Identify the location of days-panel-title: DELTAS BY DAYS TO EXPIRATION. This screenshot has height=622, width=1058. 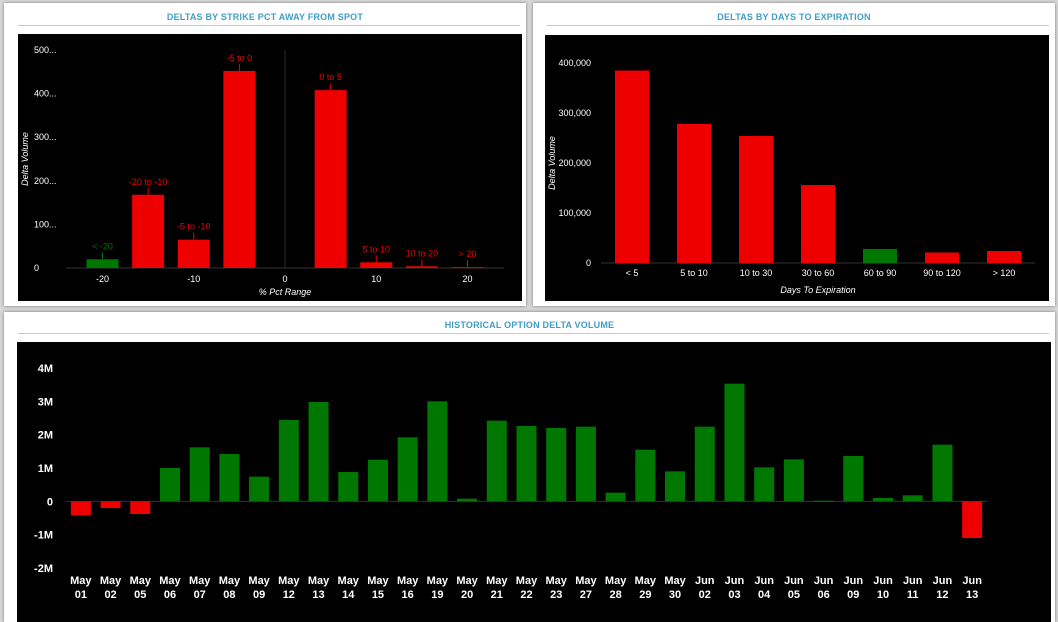
(794, 17).